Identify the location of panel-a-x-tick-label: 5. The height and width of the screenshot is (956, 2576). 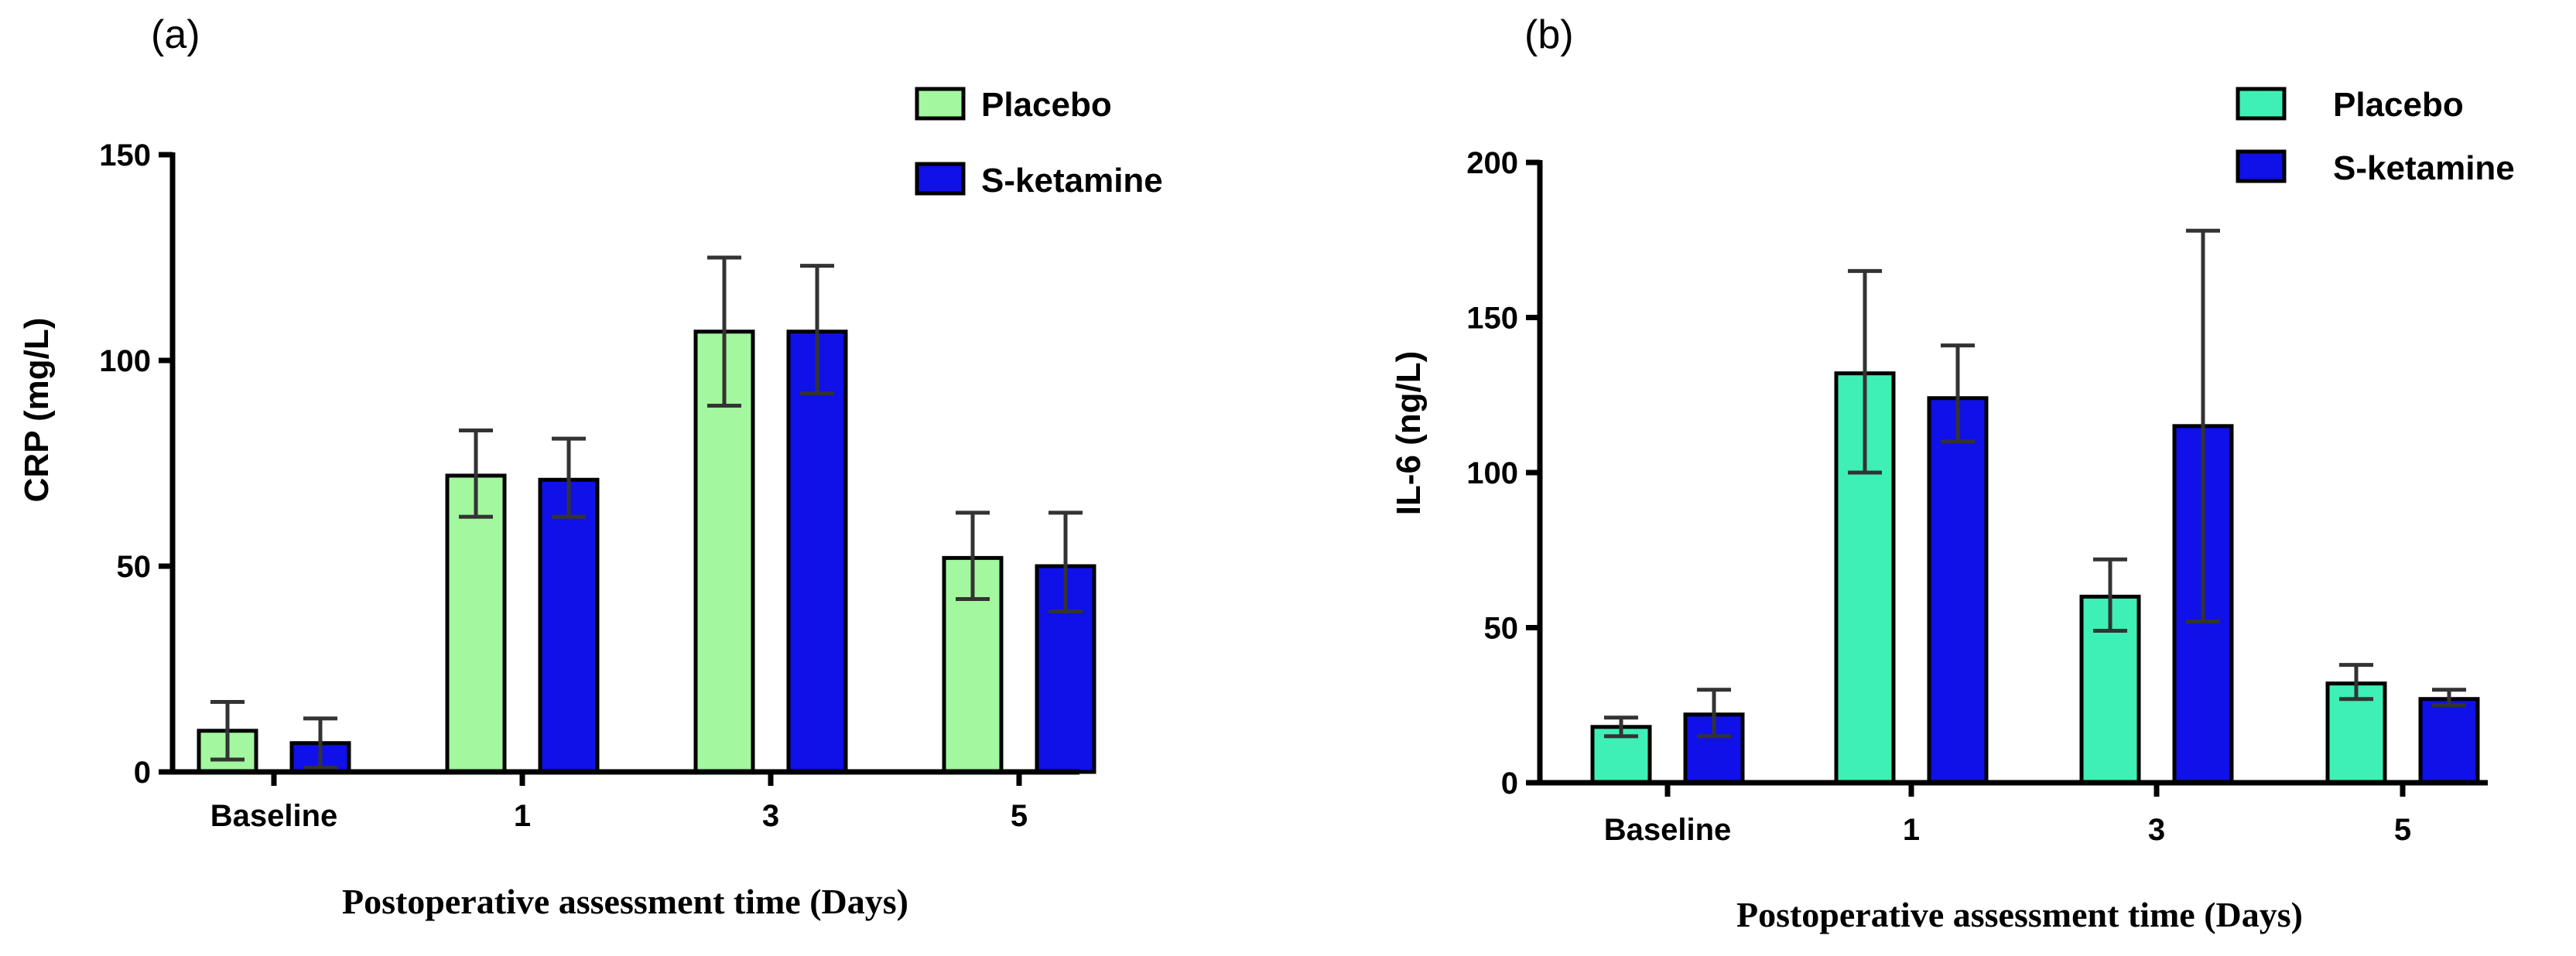
(1020, 816).